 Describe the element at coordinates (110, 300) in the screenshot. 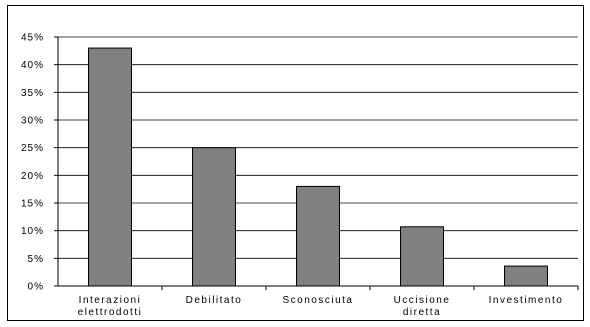

I see `x-category-label: Interazioni` at that location.